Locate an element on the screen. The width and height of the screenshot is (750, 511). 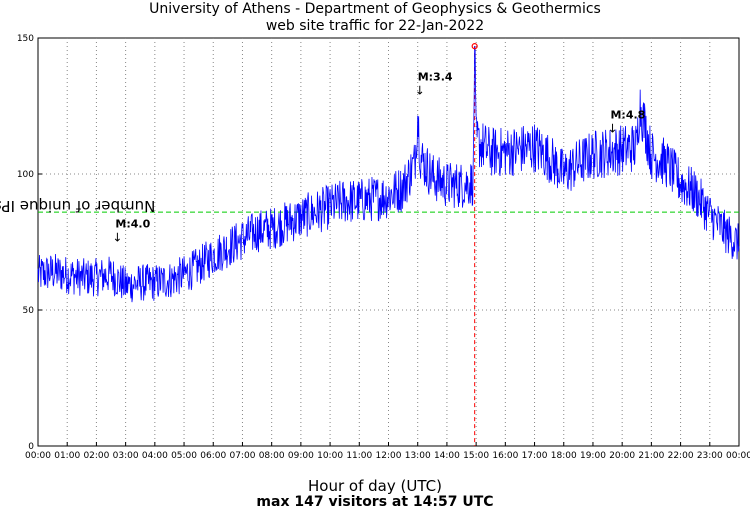
max-visitors-note: max 147 visitors at 14:57 UTC is located at coordinates (375, 502).